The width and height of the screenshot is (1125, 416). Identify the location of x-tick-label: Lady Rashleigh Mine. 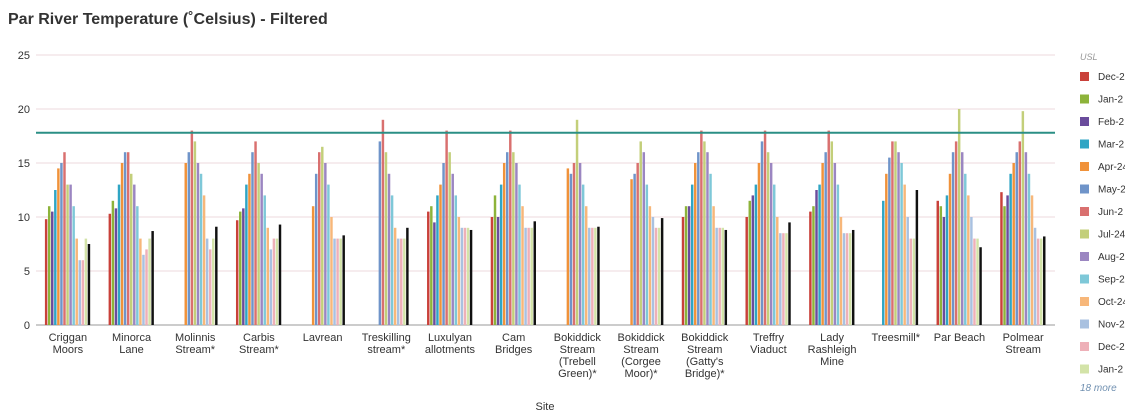
(832, 350).